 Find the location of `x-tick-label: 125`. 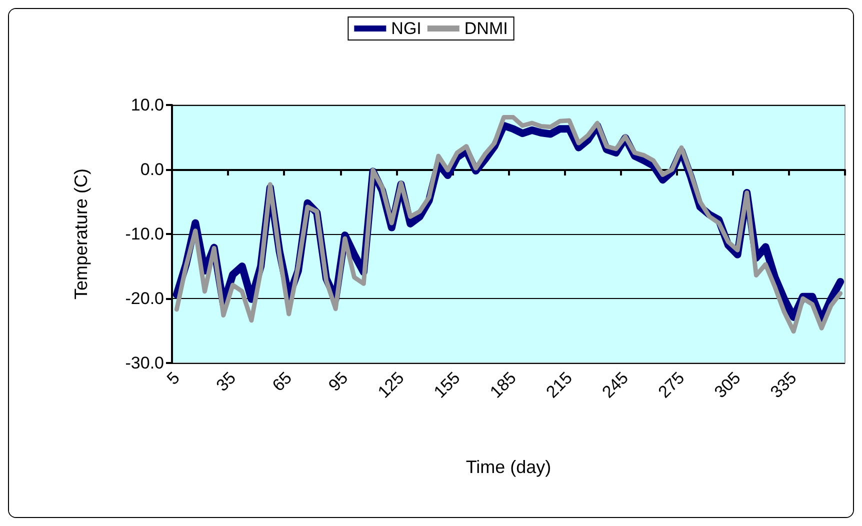

x-tick-label: 125 is located at coordinates (391, 385).